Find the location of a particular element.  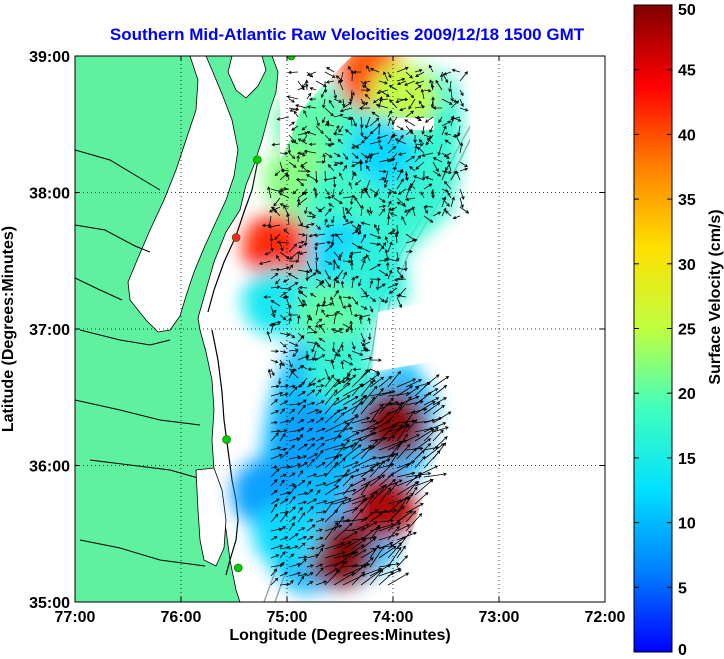

colorbar-tick-label: 45 is located at coordinates (687, 71).